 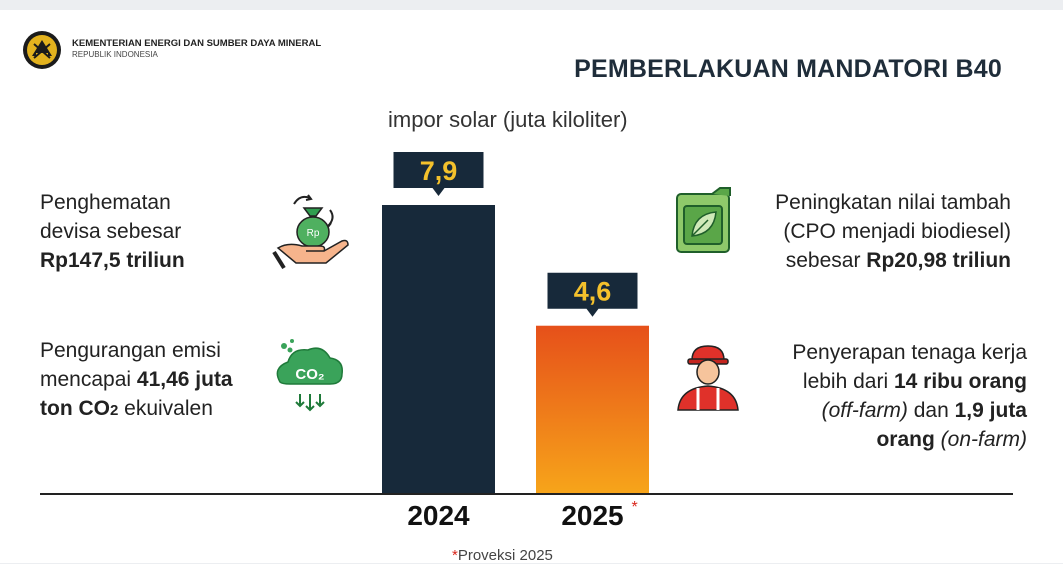 I want to click on labor-line3: (off-farm) dan 1,9 juta, so click(x=909, y=410).